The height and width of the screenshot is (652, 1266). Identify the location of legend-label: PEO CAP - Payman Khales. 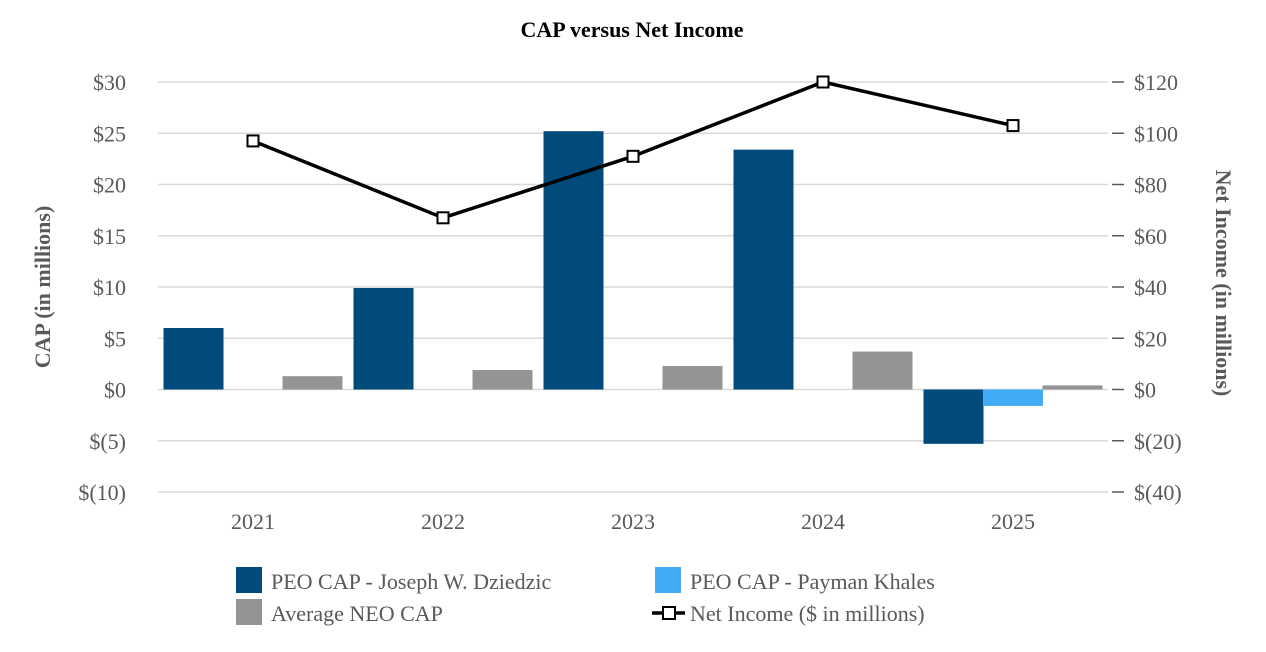
(812, 581).